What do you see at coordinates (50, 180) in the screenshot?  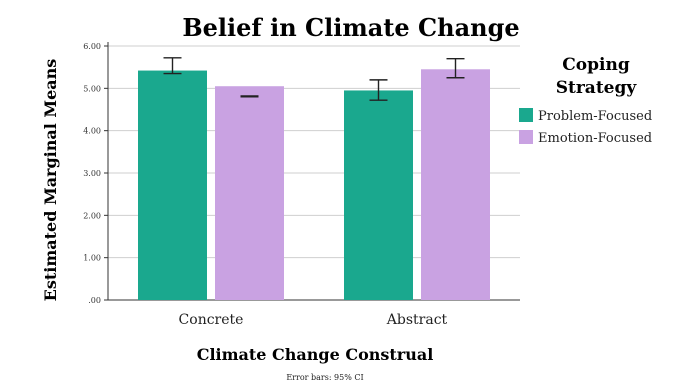 I see `y-axis-label: Estimated Marginal Means` at bounding box center [50, 180].